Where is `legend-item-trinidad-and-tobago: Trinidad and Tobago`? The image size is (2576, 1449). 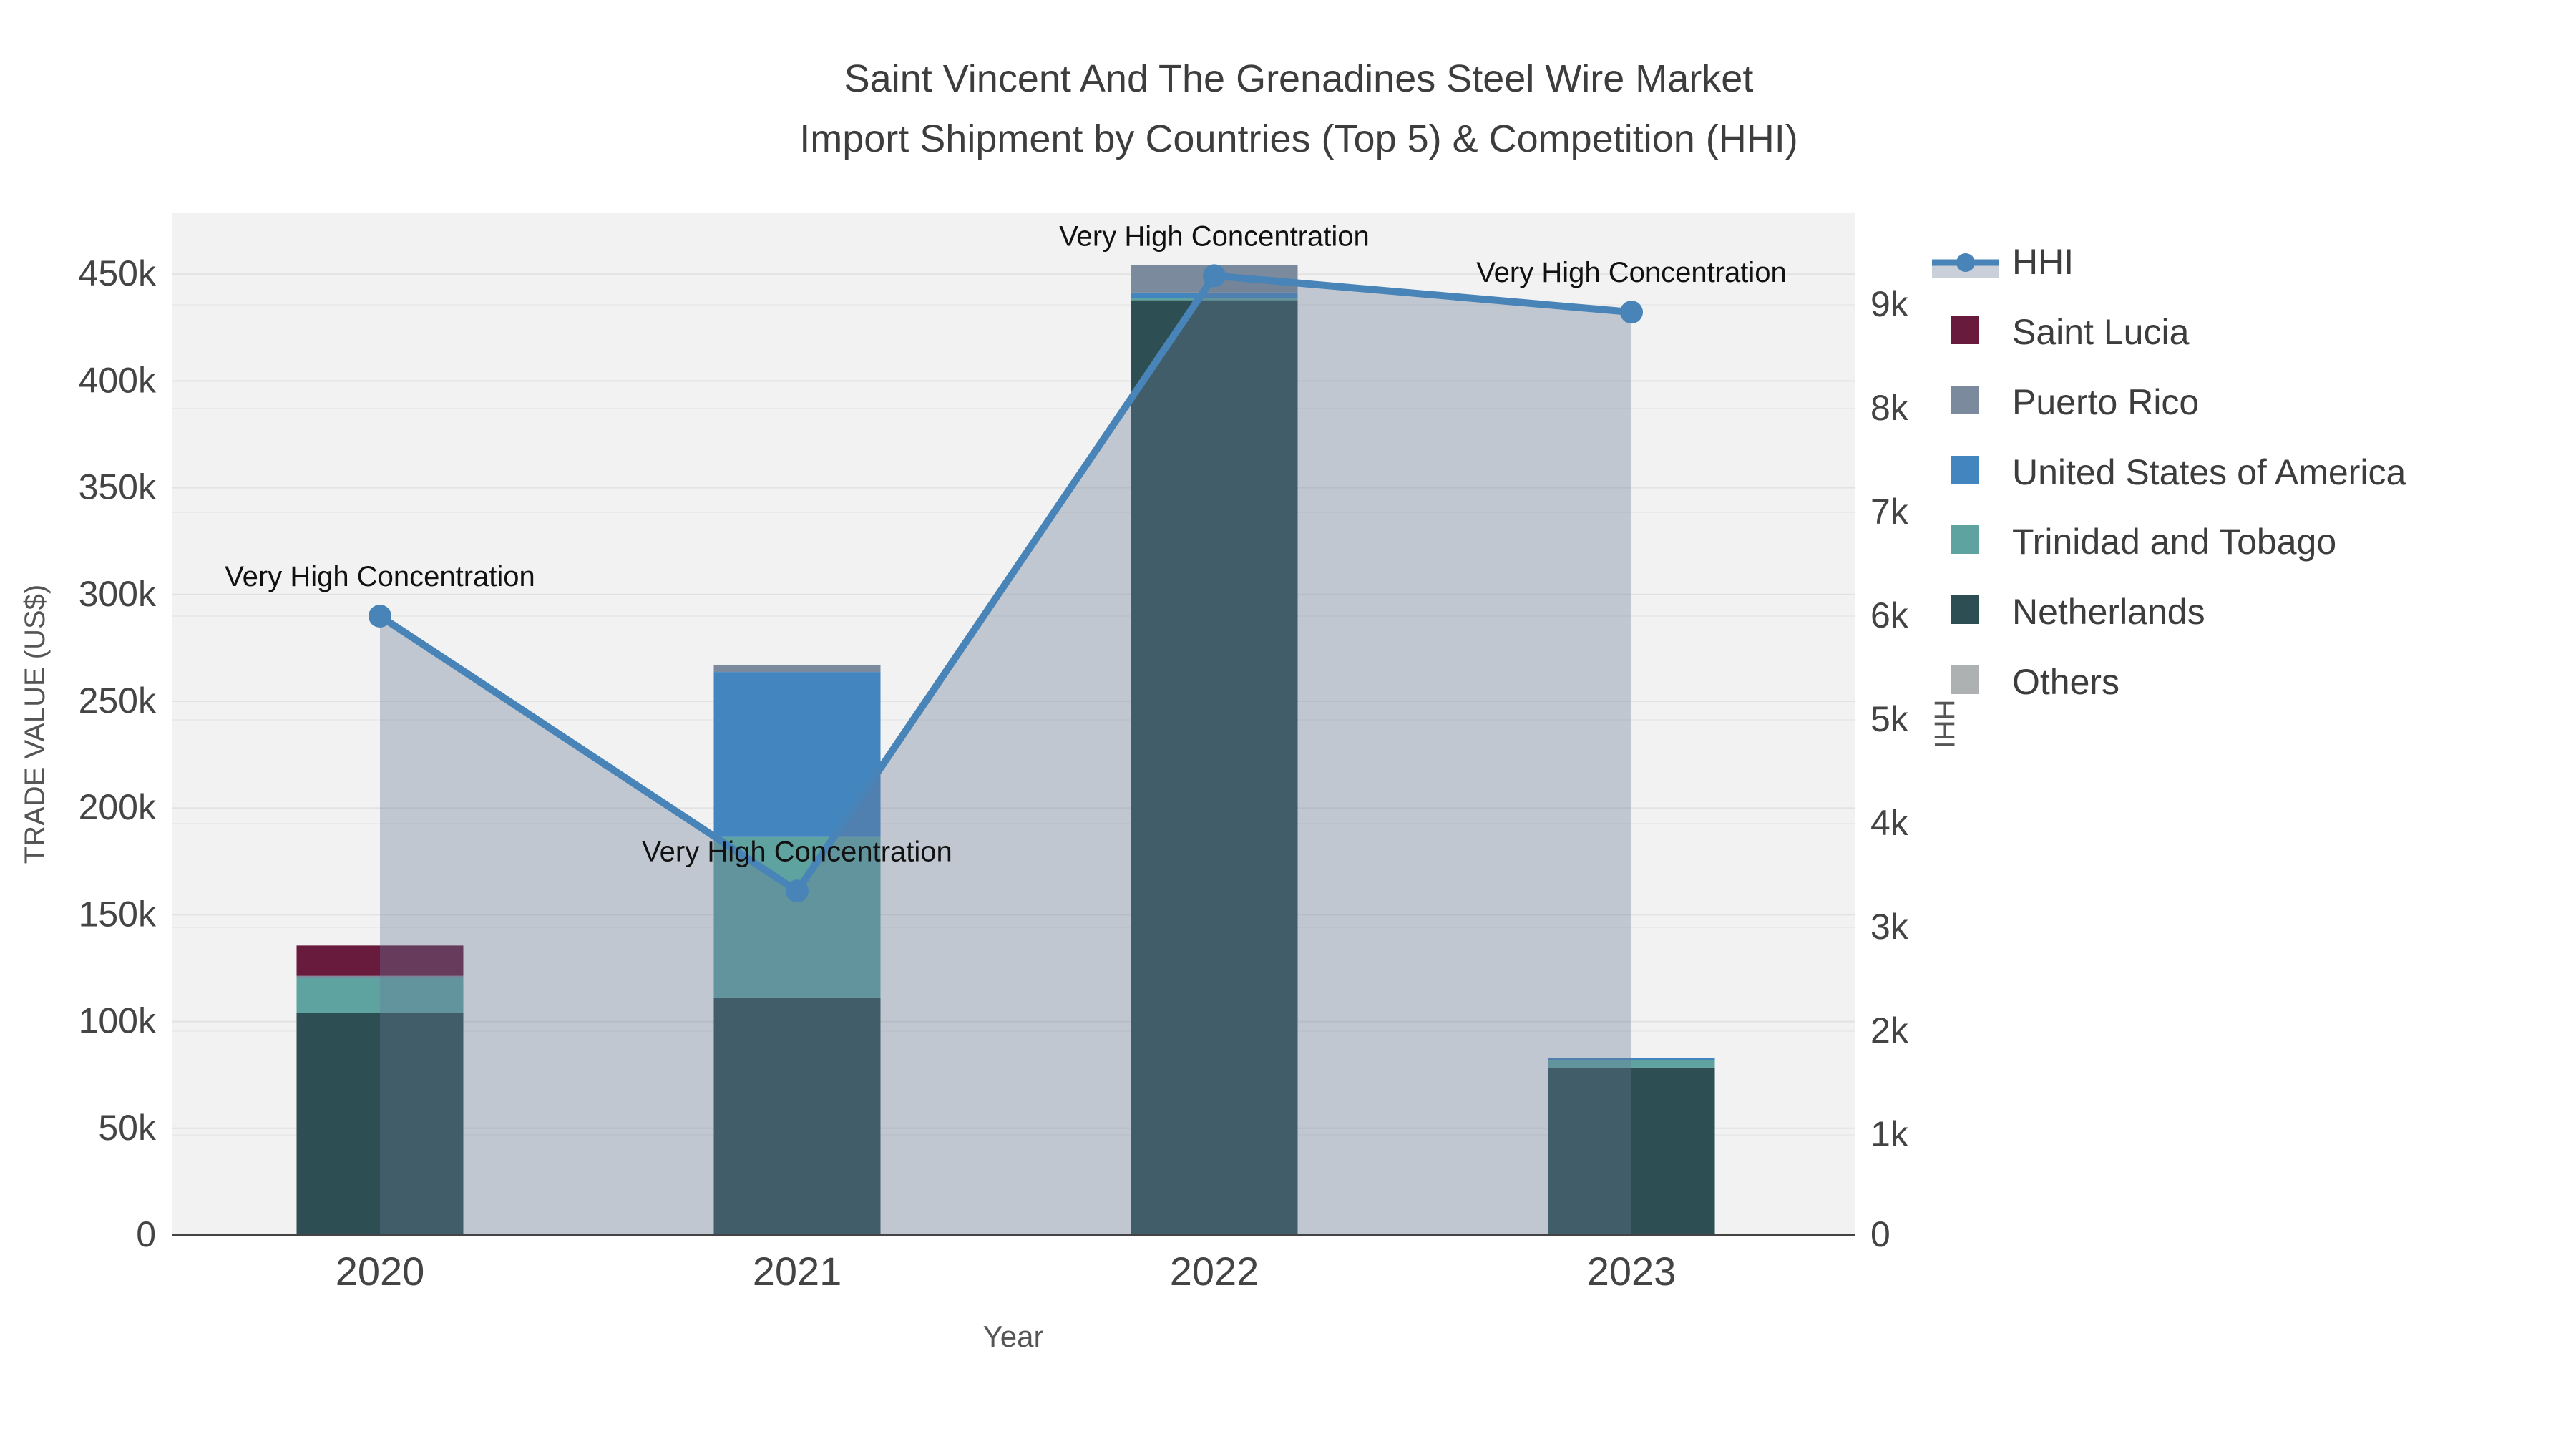
legend-item-trinidad-and-tobago: Trinidad and Tobago is located at coordinates (2143, 542).